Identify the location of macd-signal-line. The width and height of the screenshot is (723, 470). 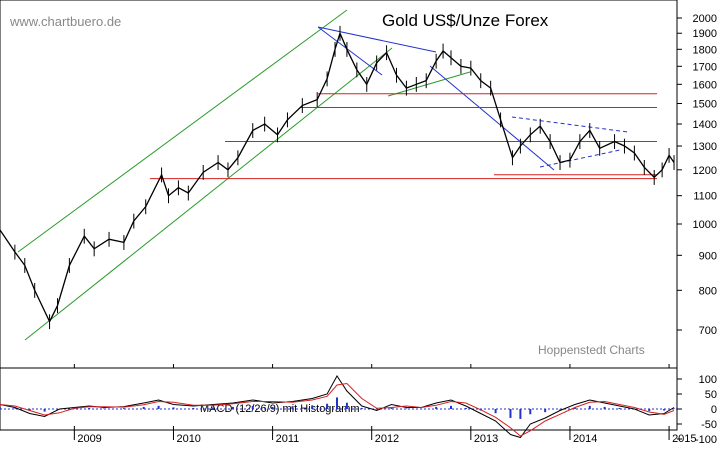
(337, 409).